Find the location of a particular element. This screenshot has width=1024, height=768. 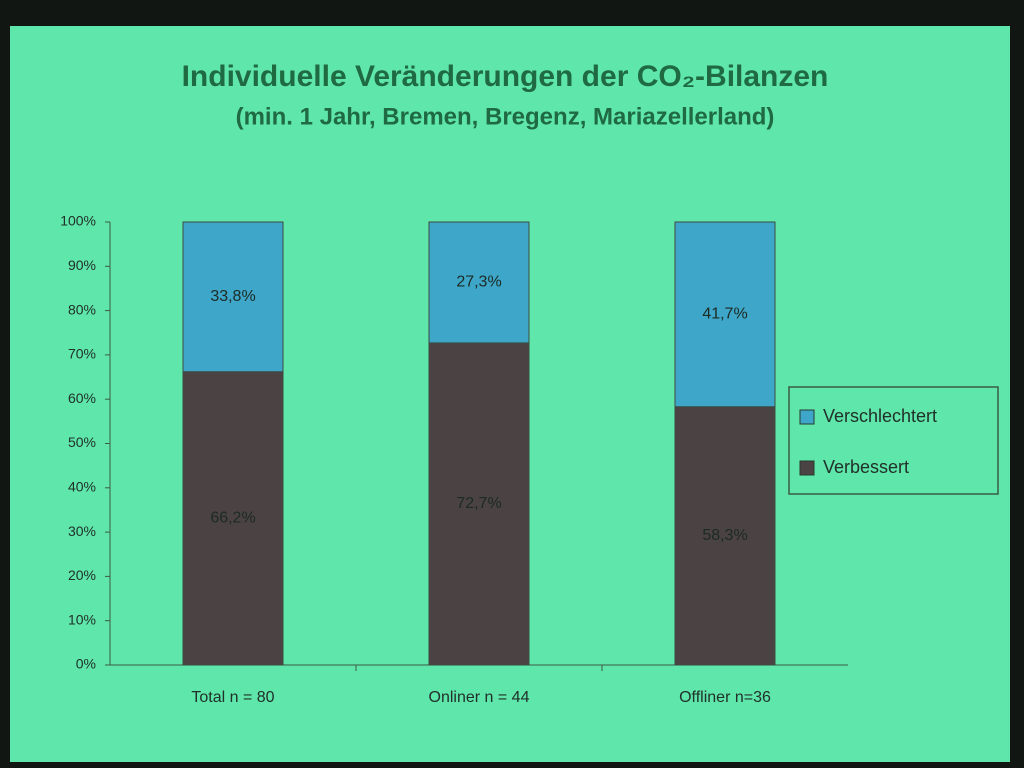

y-tick-label: 0% is located at coordinates (86, 664).